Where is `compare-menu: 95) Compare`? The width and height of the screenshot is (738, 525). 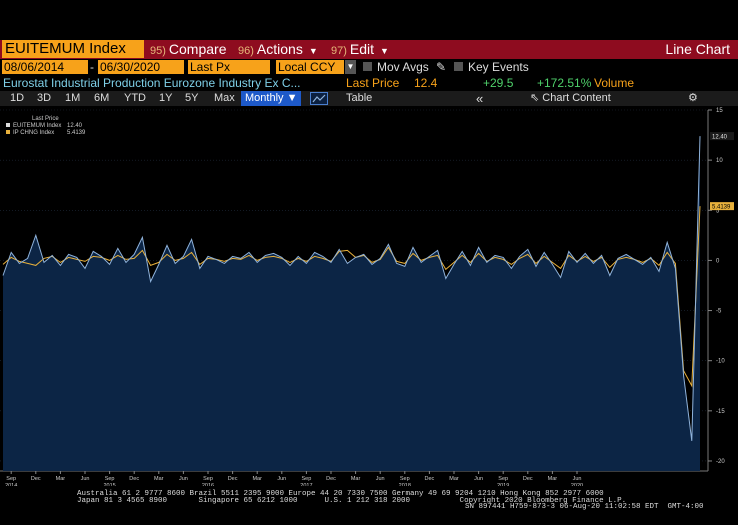 compare-menu: 95) Compare is located at coordinates (188, 49).